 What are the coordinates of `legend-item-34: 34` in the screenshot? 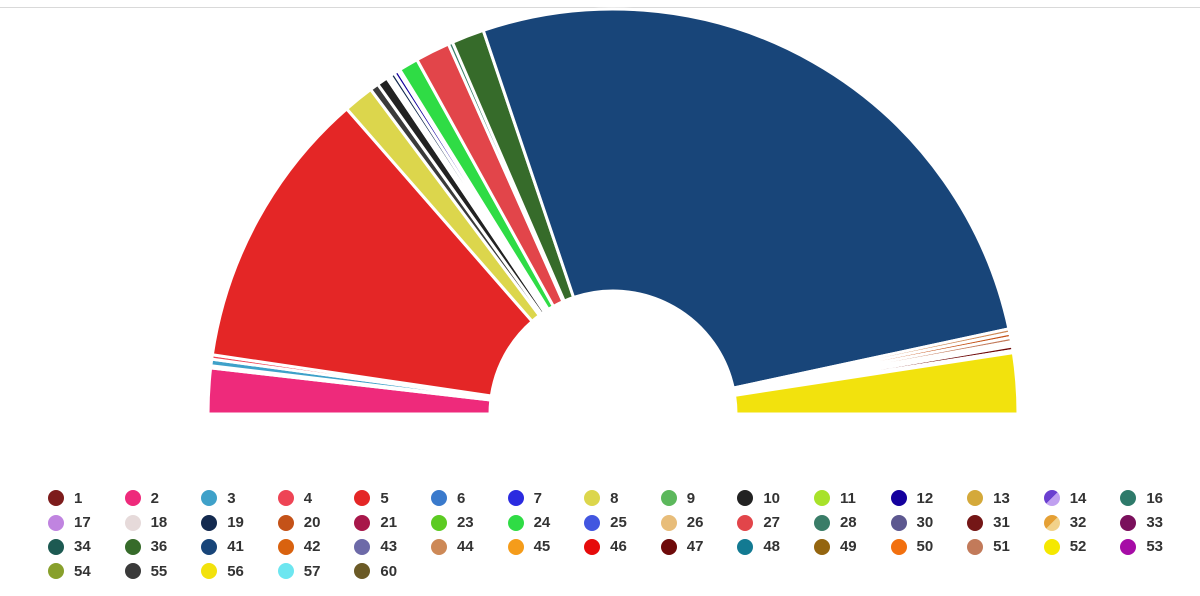 It's located at (86, 547).